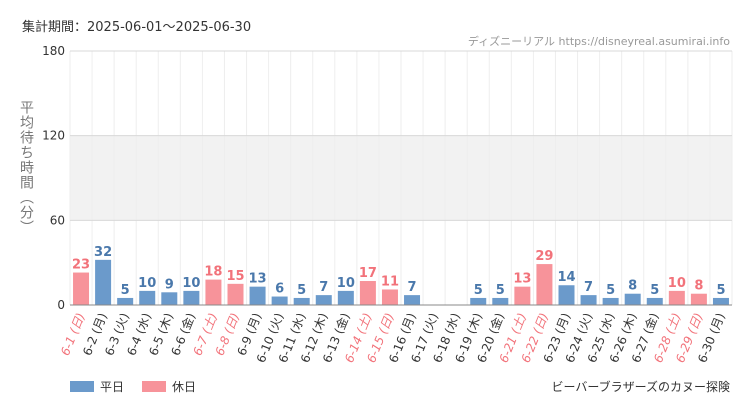 The image size is (750, 410). What do you see at coordinates (137, 27) in the screenshot?
I see `period-label: 集計期間：2025-06-01～2025-06-30` at bounding box center [137, 27].